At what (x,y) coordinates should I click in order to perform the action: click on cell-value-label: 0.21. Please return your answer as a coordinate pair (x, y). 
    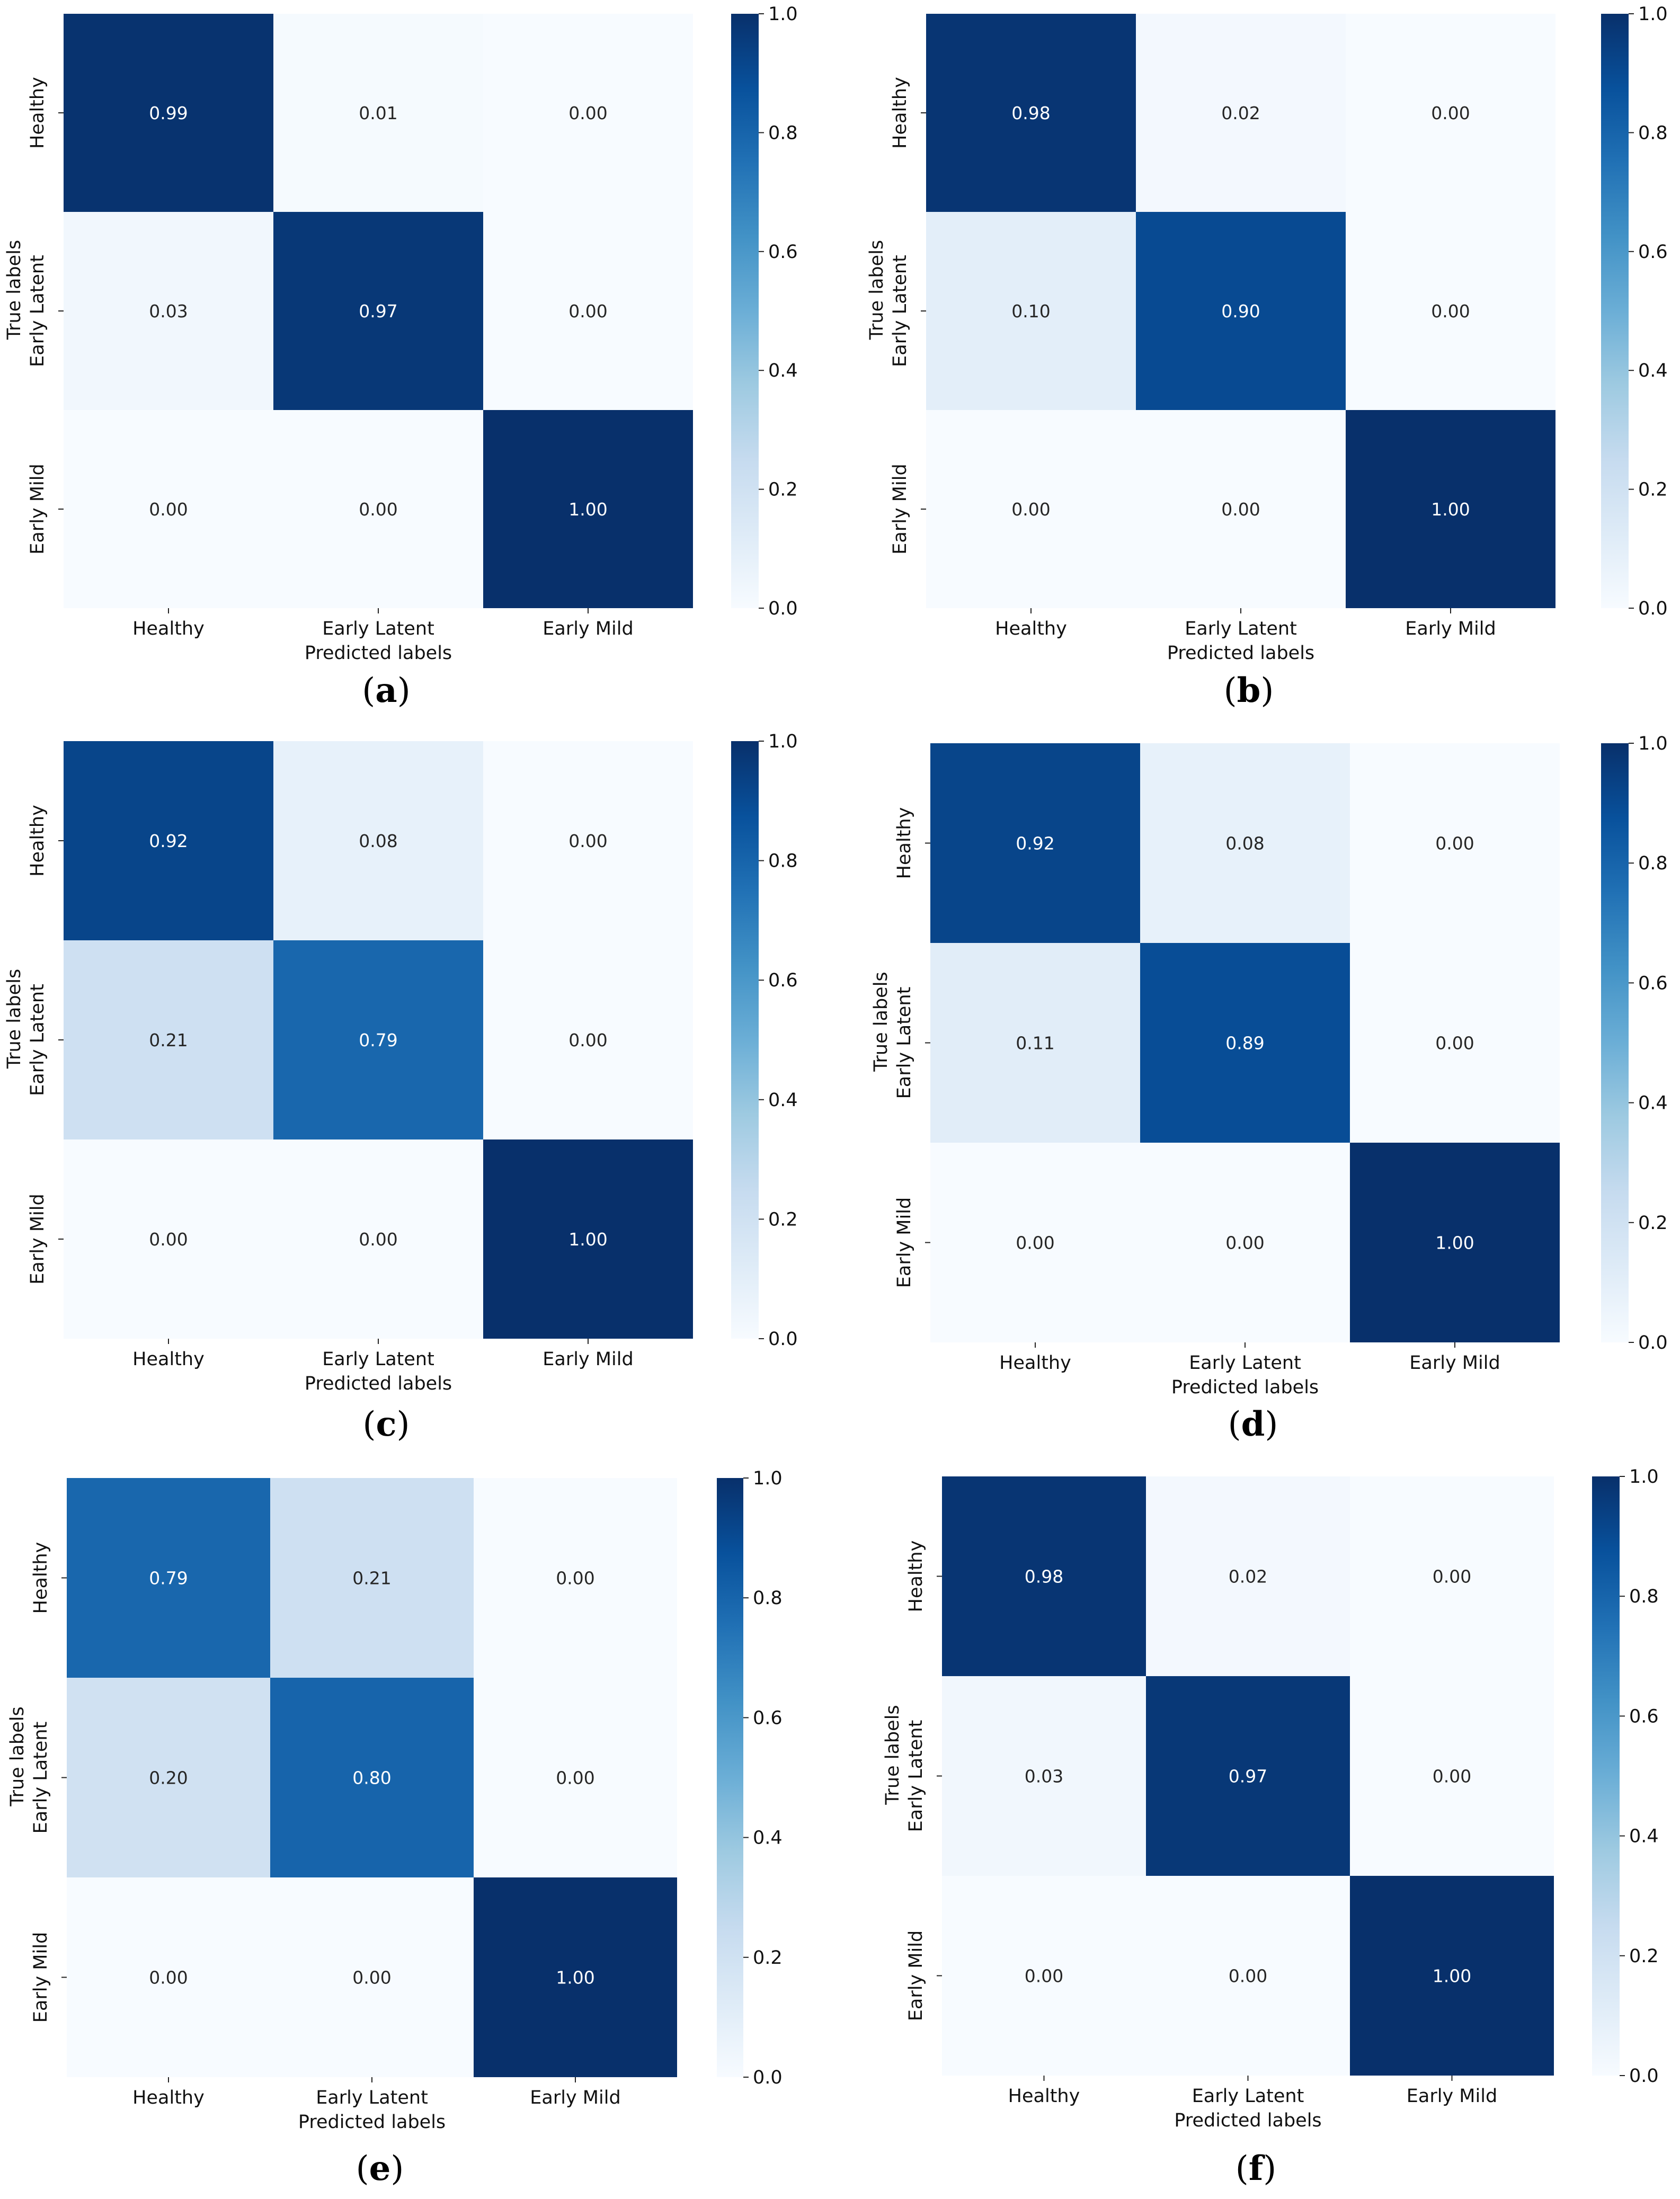
    Looking at the image, I should click on (168, 1040).